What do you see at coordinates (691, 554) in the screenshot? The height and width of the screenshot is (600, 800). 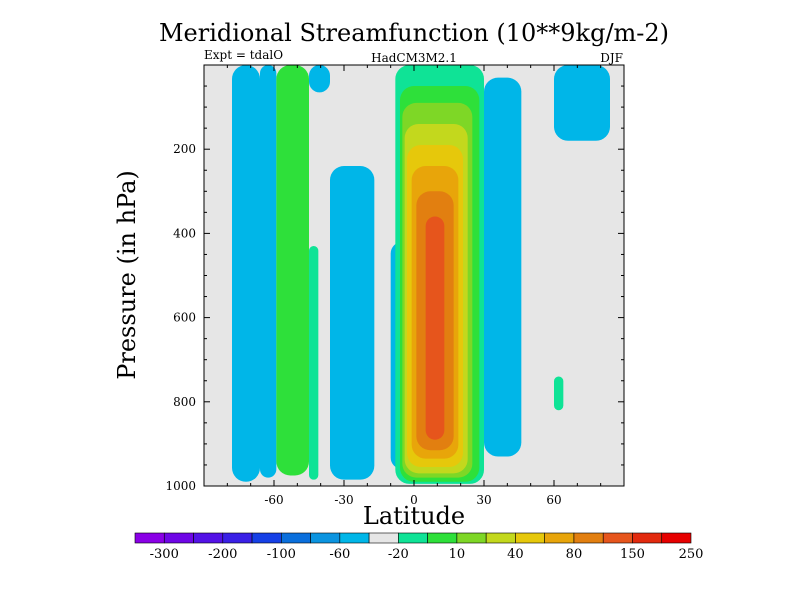 I see `colorbar-label: 250` at bounding box center [691, 554].